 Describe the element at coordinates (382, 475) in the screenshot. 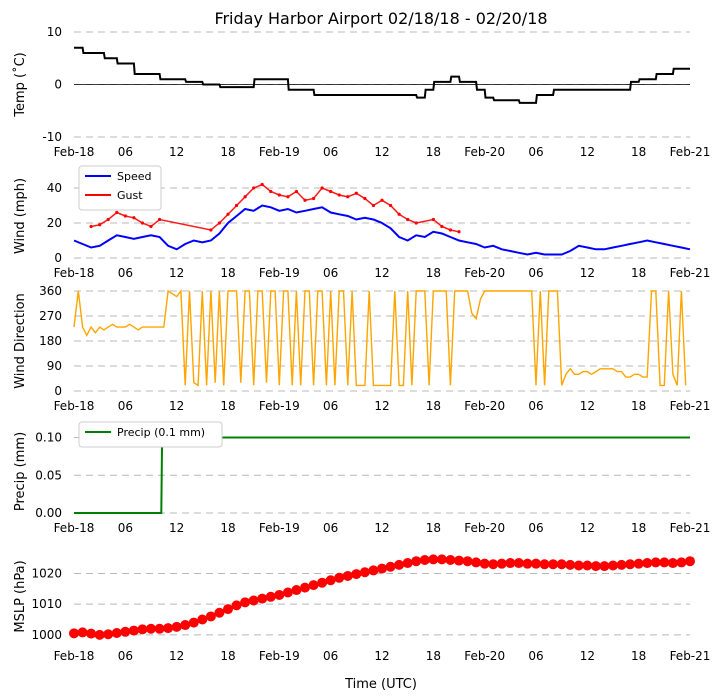

I see `series-line-precip-mm-` at that location.